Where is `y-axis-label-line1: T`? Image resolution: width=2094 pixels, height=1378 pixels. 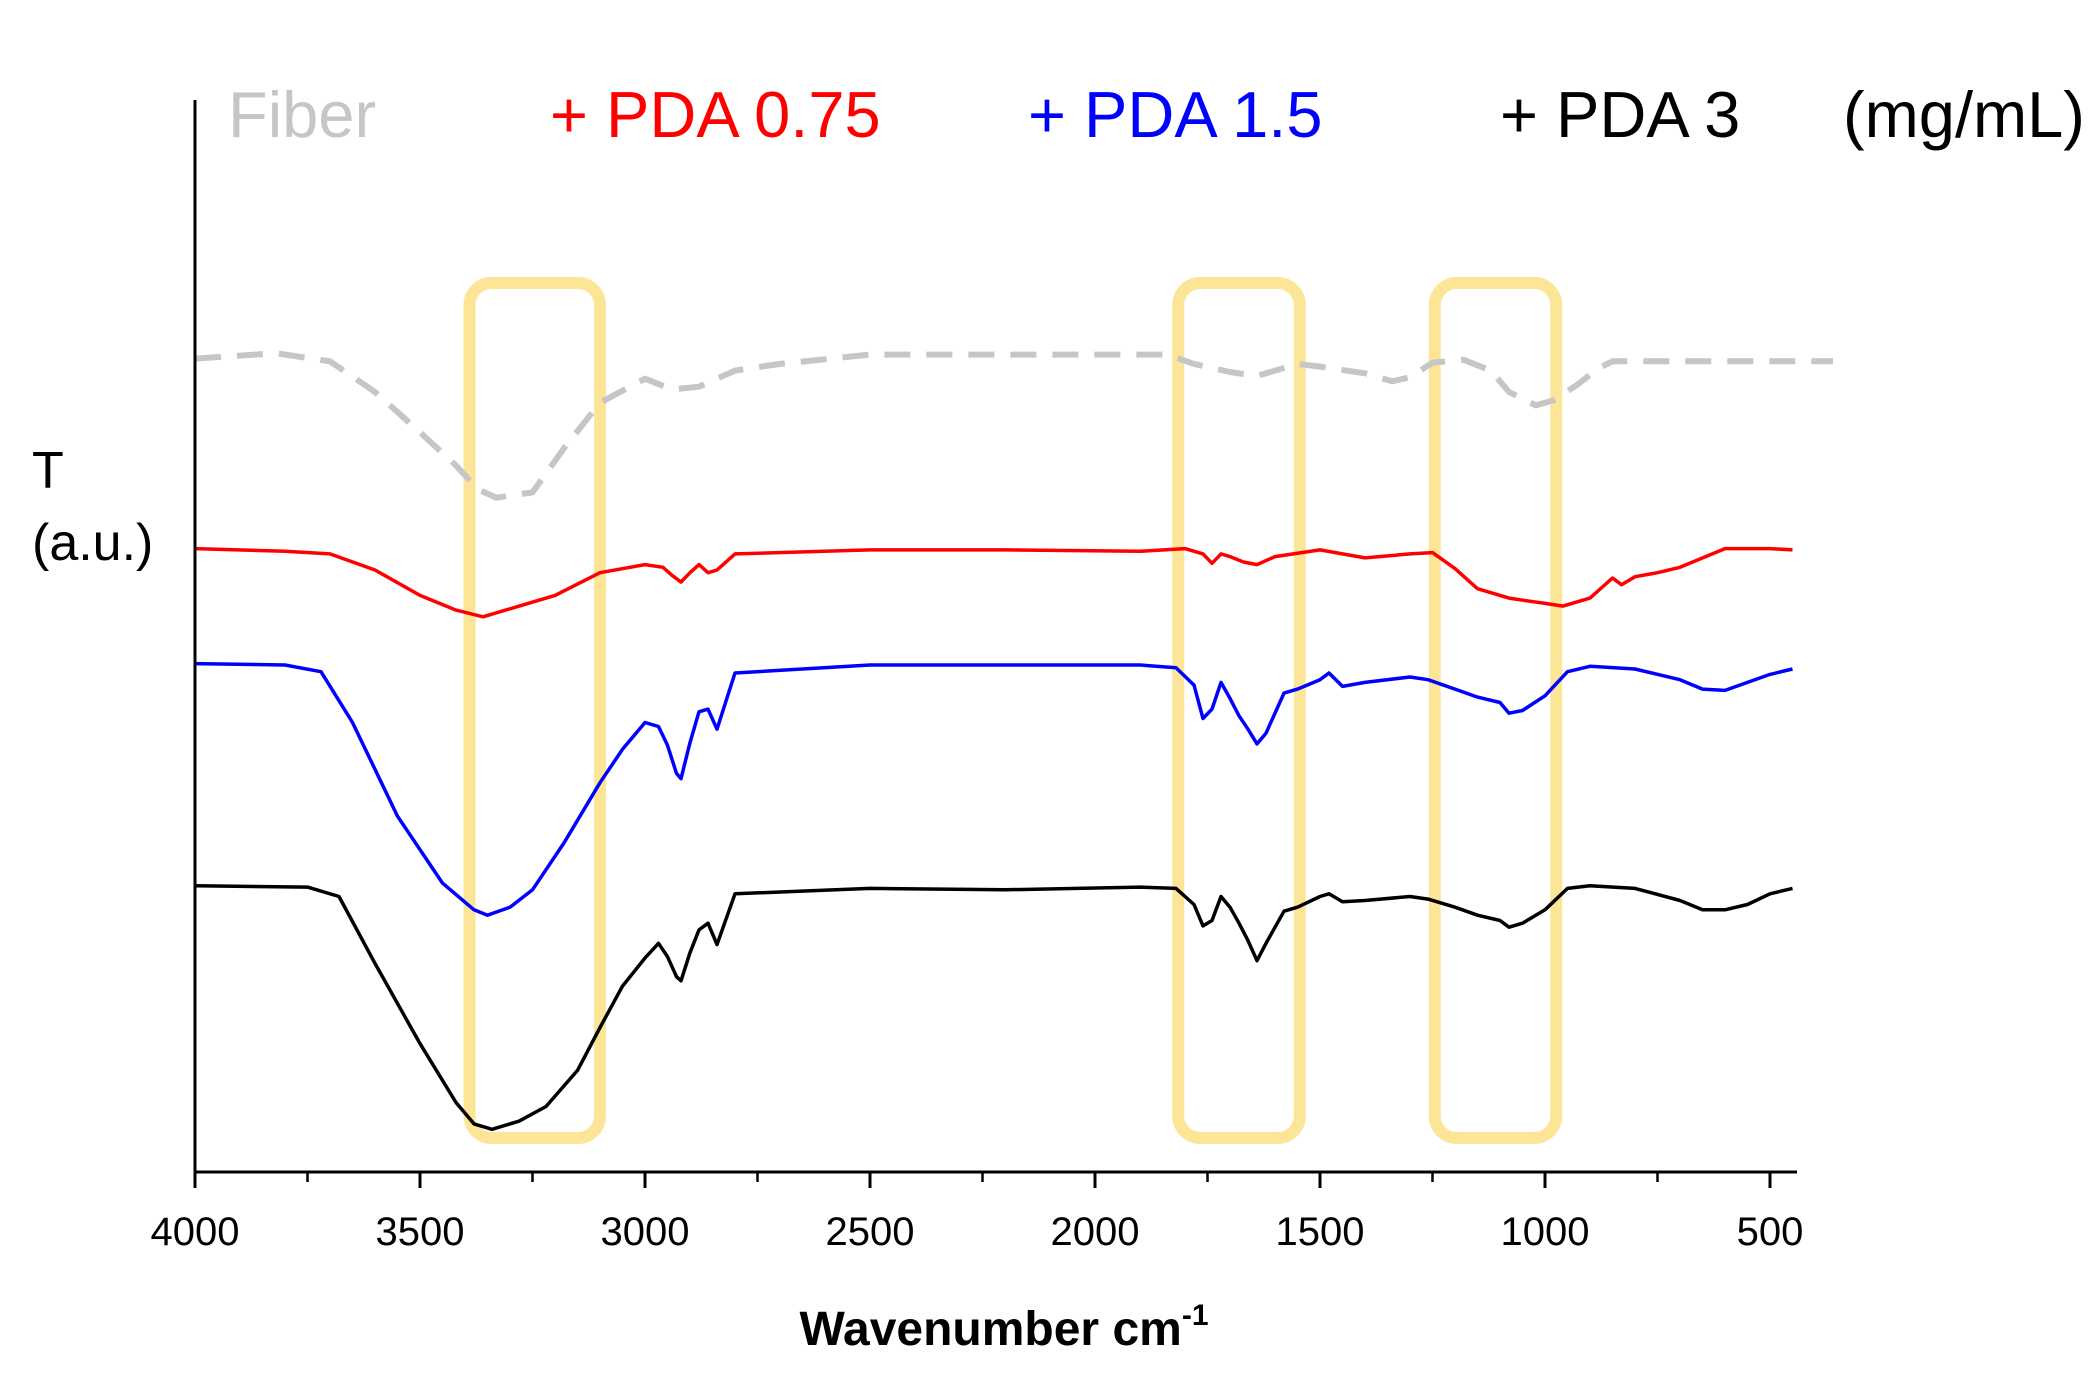
y-axis-label-line1: T is located at coordinates (48, 471).